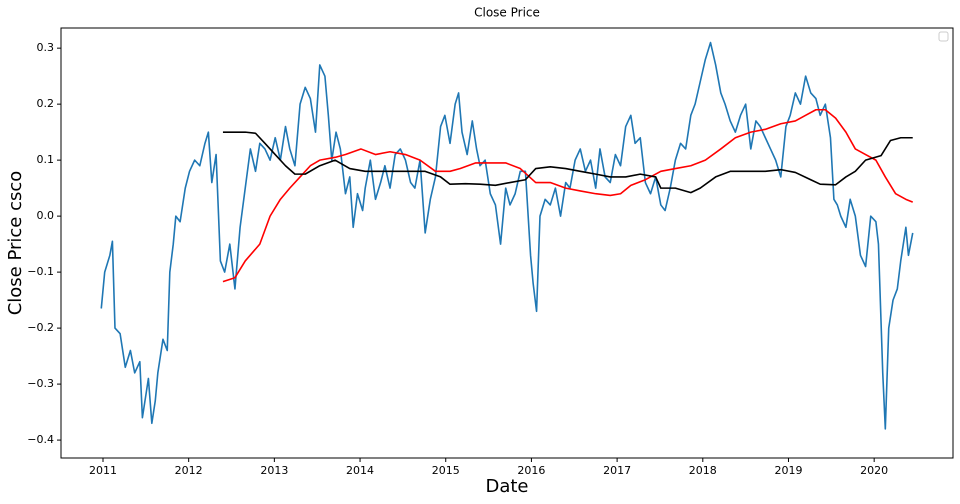 The image size is (960, 504). Describe the element at coordinates (40, 271) in the screenshot. I see `y-tick-label: −0.1` at that location.